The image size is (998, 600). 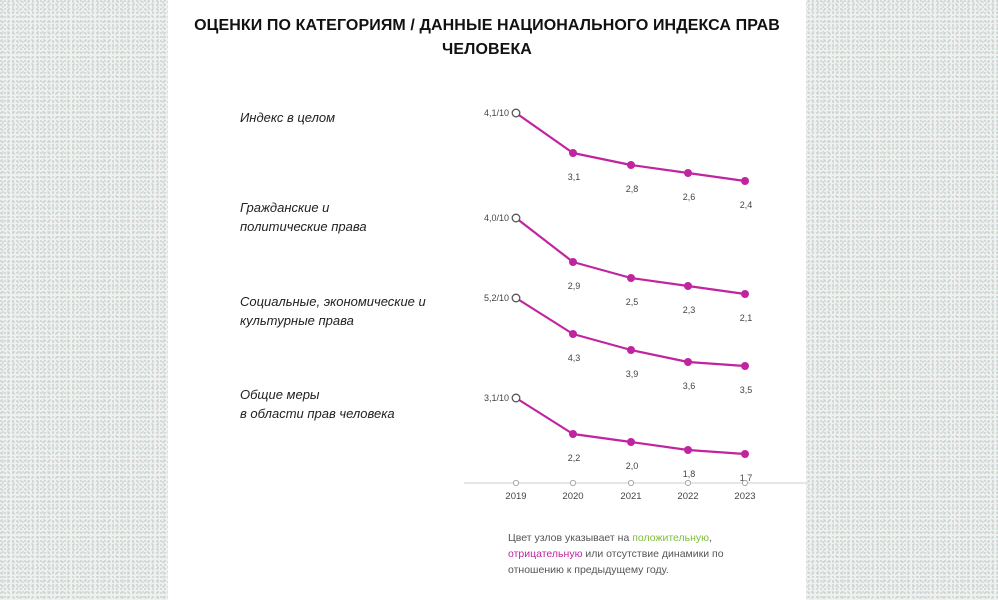 What do you see at coordinates (574, 177) in the screenshot?
I see `series-0-label-1: 3,1` at bounding box center [574, 177].